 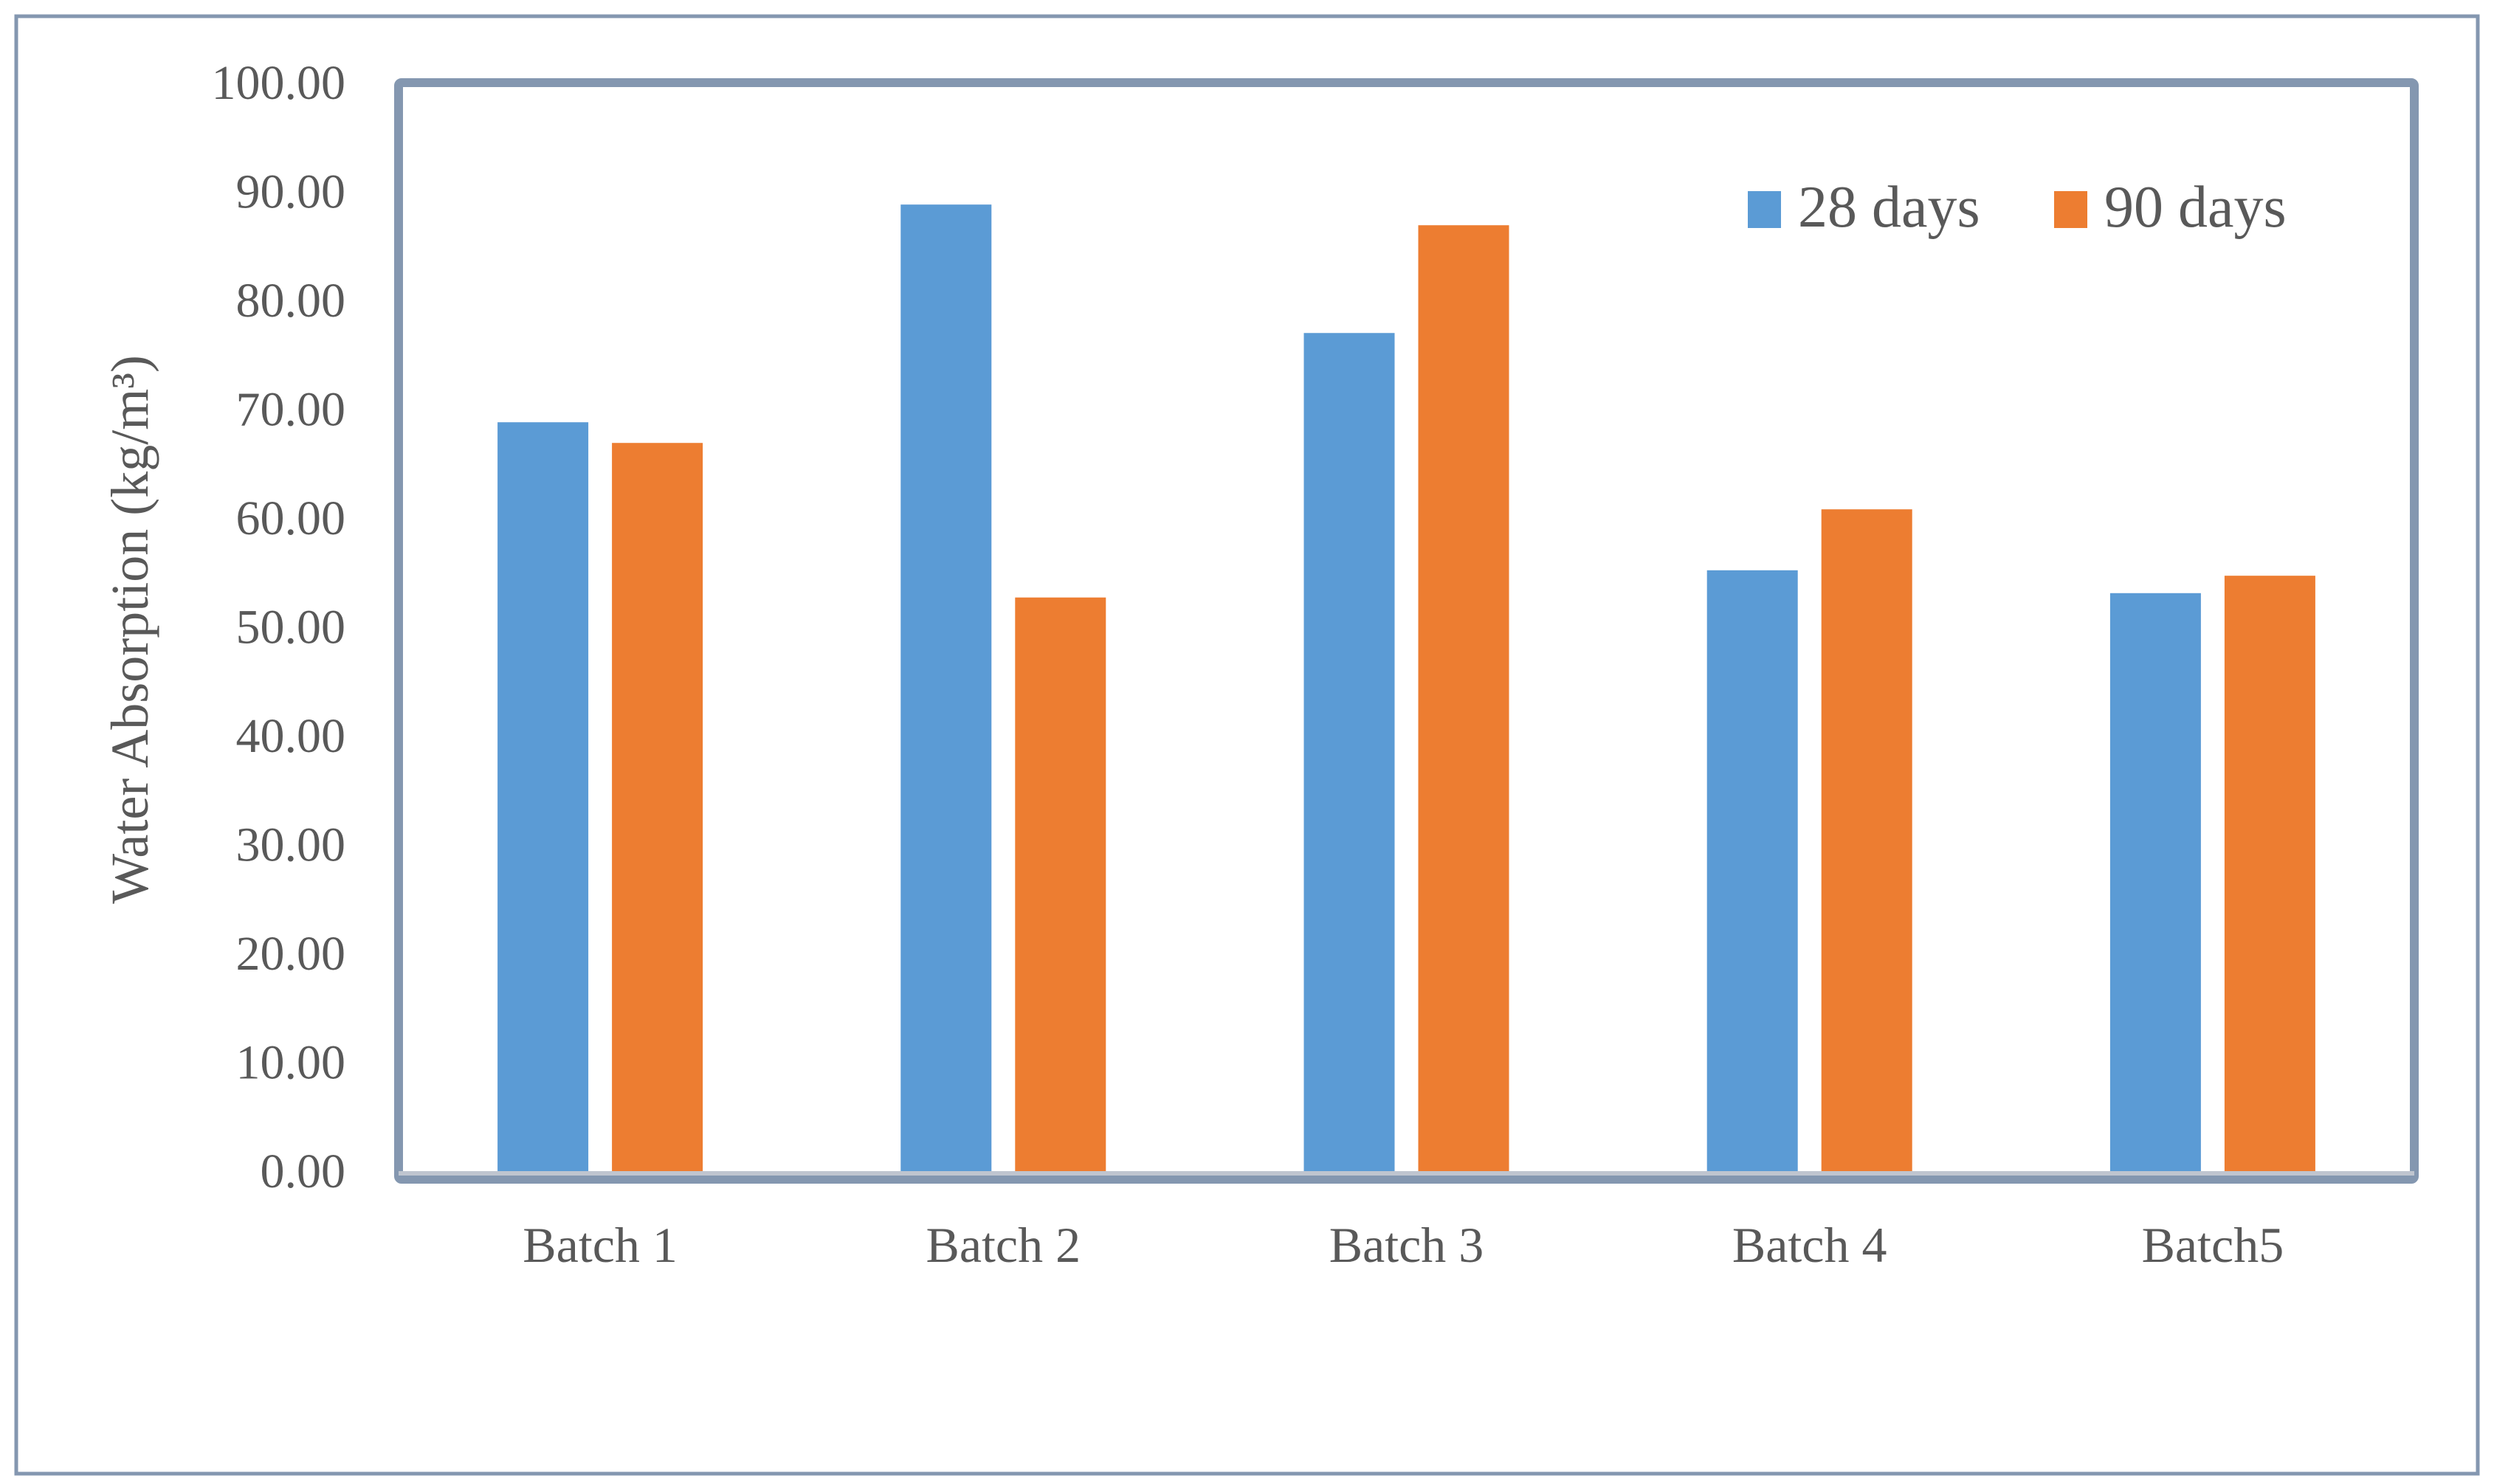 I want to click on x-tick-label: Batch 2, so click(x=1003, y=1245).